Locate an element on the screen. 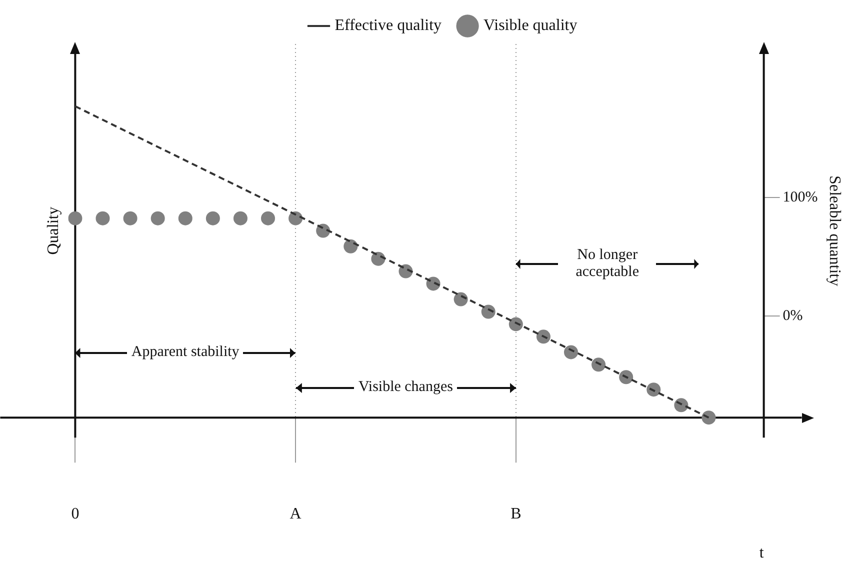 Image resolution: width=856 pixels, height=567 pixels. y2-axis-title: Seleable quantity is located at coordinates (835, 230).